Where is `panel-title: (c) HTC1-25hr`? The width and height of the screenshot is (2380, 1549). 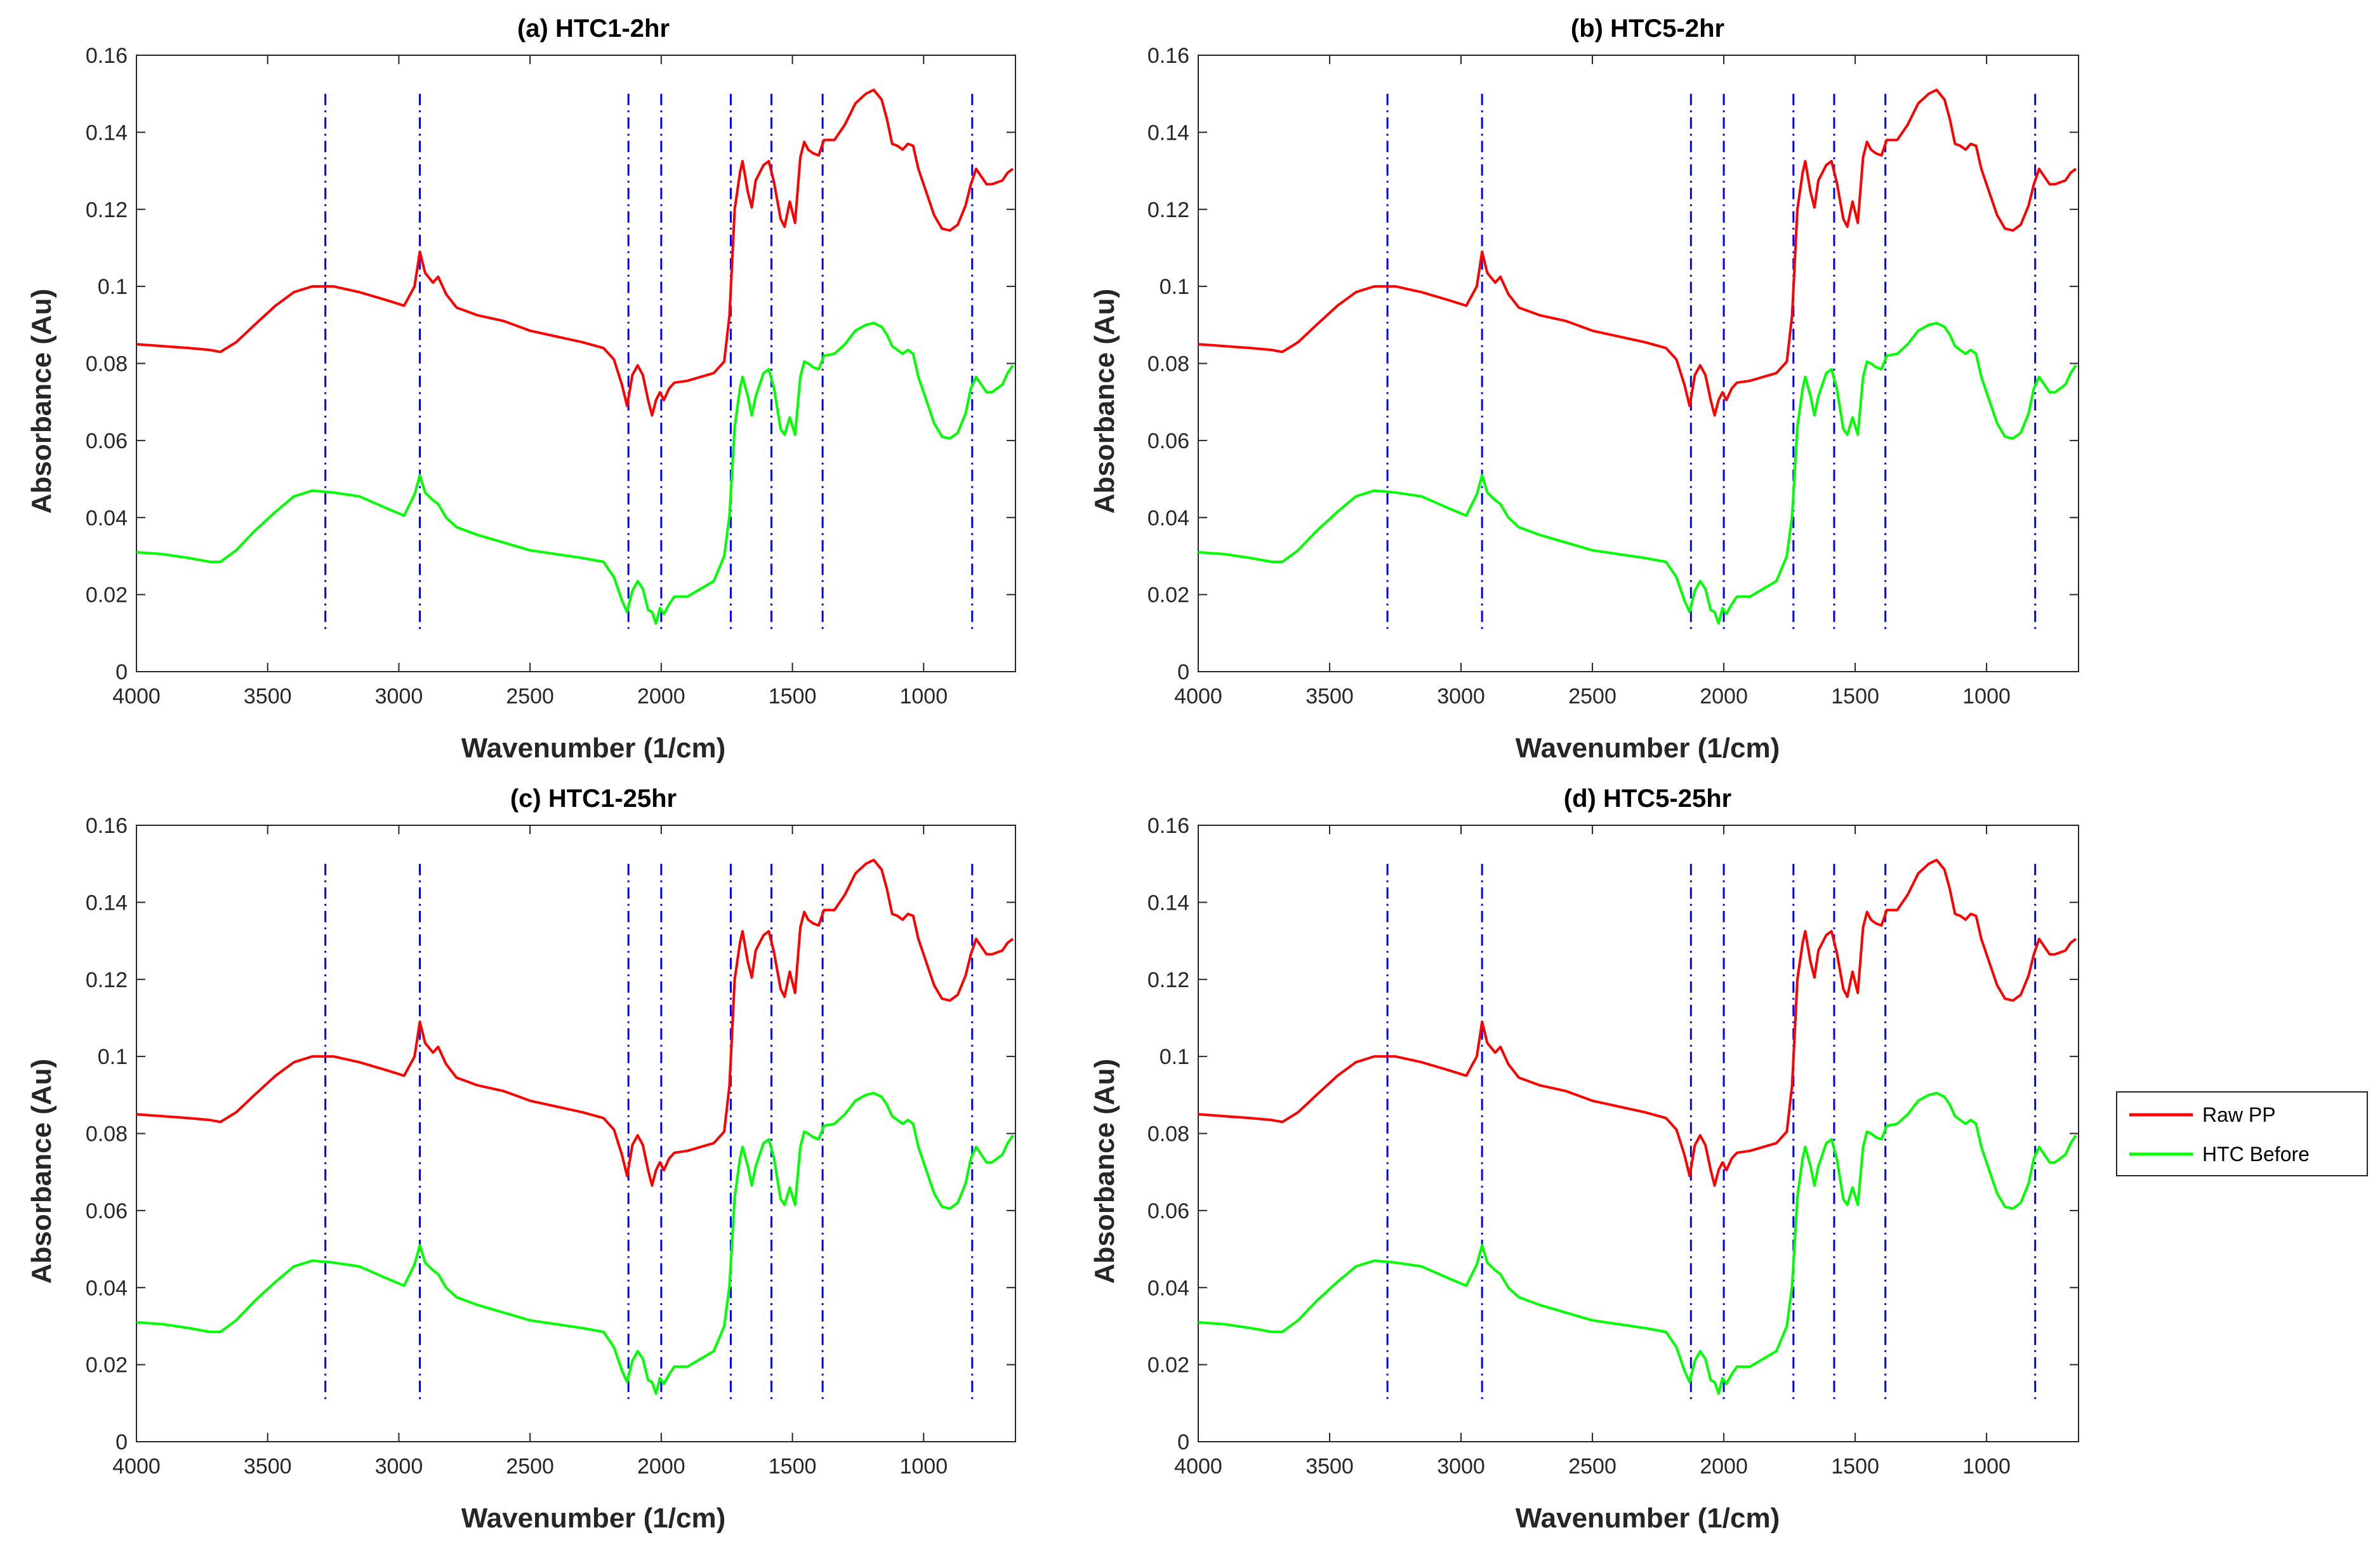 panel-title: (c) HTC1-25hr is located at coordinates (593, 799).